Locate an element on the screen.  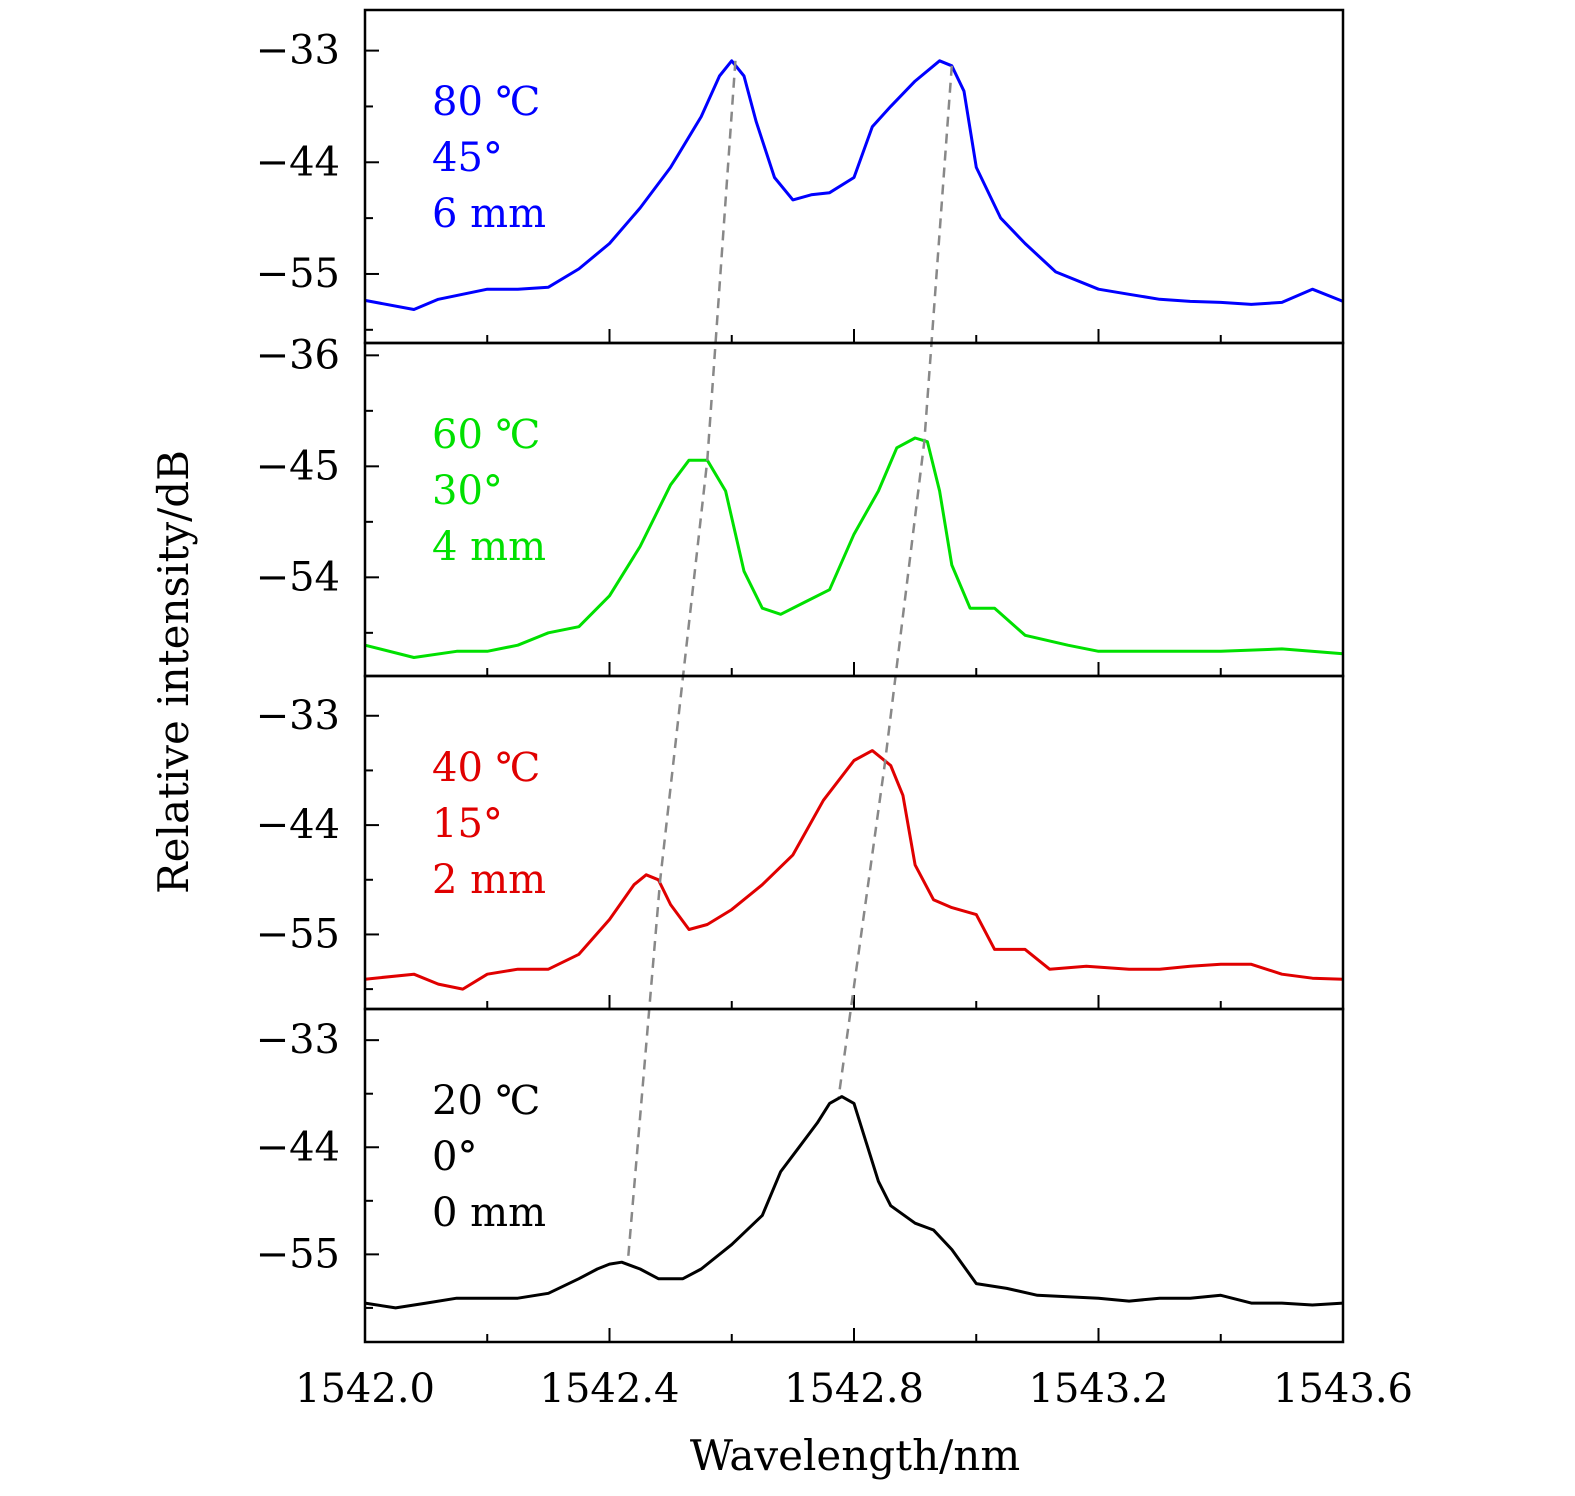
panel-3: −33 −44 −55 40 ℃ 15° 2 mm is located at coordinates (800, 851).